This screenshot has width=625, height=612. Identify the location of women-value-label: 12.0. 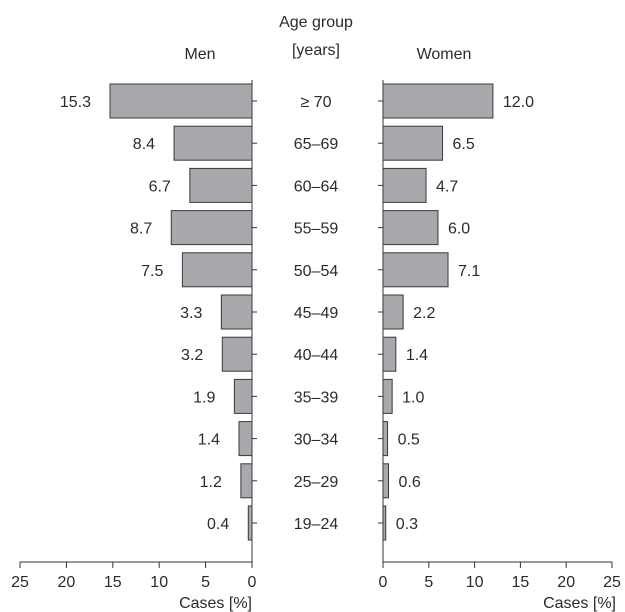
(518, 102).